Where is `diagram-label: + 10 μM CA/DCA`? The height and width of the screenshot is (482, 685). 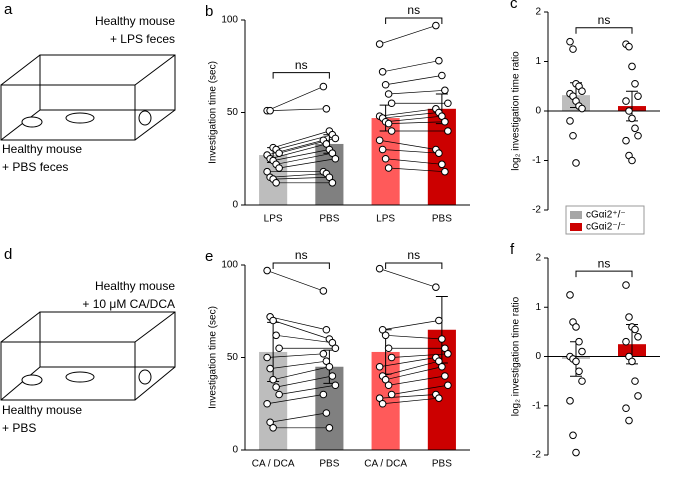 diagram-label: + 10 μM CA/DCA is located at coordinates (128, 304).